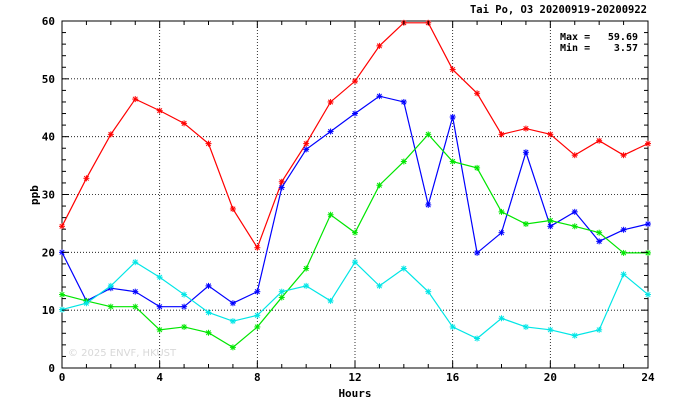 The height and width of the screenshot is (409, 674). I want to click on x-tick-labels: 0 4 8 12 16 20 24, so click(357, 377).